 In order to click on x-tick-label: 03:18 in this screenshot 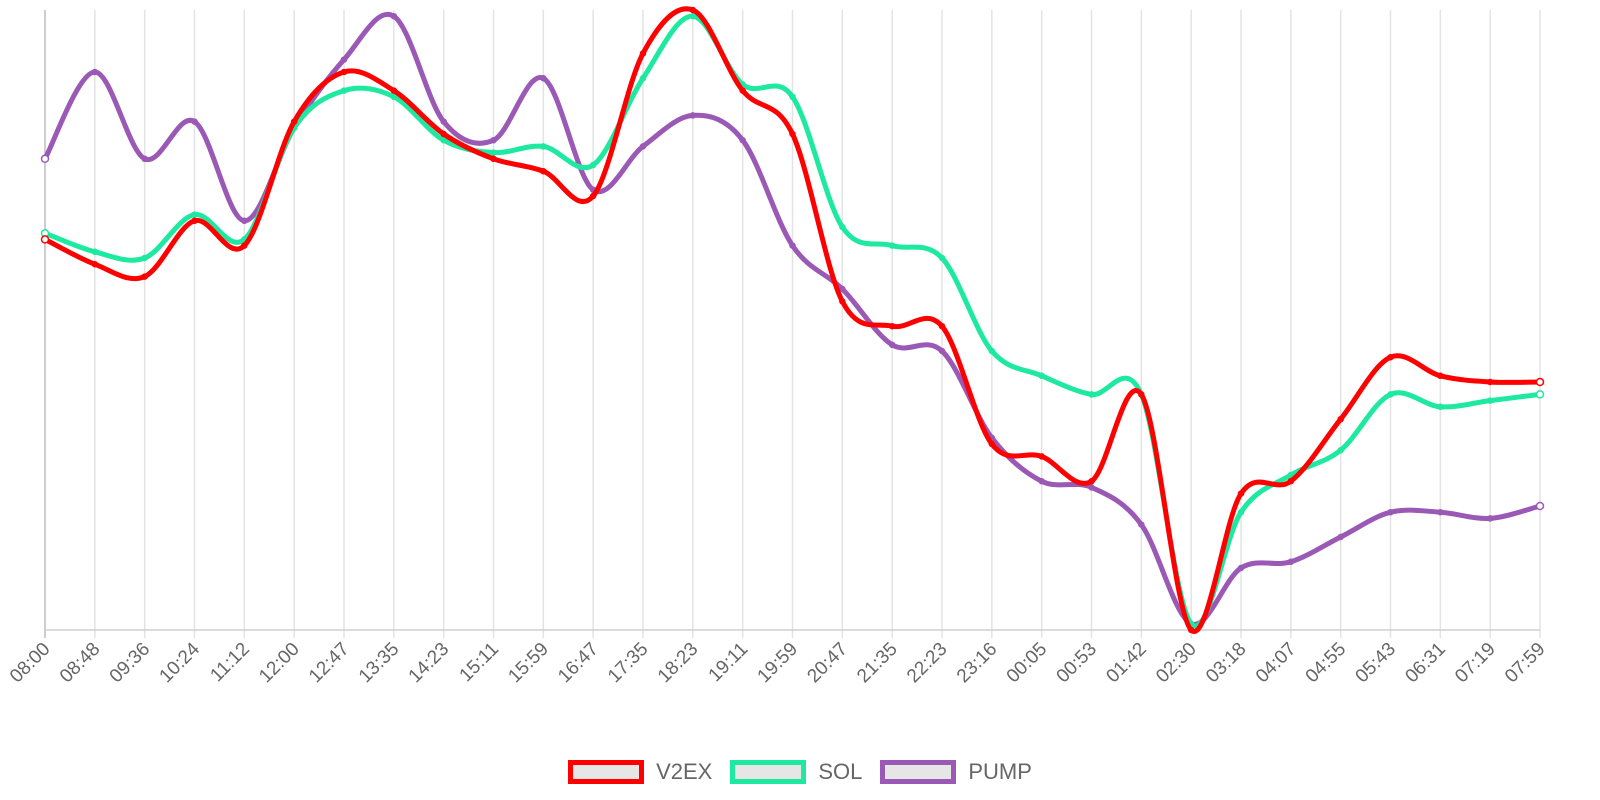, I will do `click(1226, 663)`.